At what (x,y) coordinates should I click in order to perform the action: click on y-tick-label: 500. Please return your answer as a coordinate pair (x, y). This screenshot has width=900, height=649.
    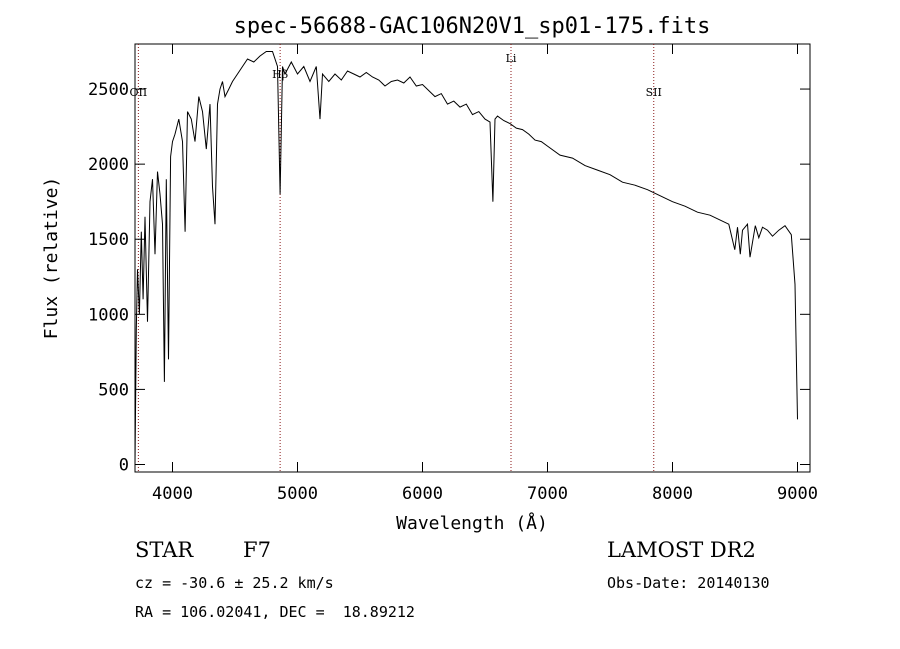
    Looking at the image, I should click on (113, 390).